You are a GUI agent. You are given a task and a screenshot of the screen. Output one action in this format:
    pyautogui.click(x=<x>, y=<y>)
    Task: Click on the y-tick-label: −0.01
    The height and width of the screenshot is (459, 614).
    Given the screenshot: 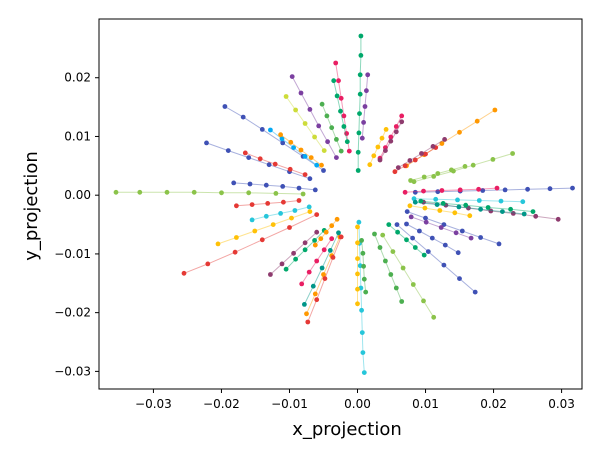 What is the action you would take?
    pyautogui.click(x=72, y=254)
    